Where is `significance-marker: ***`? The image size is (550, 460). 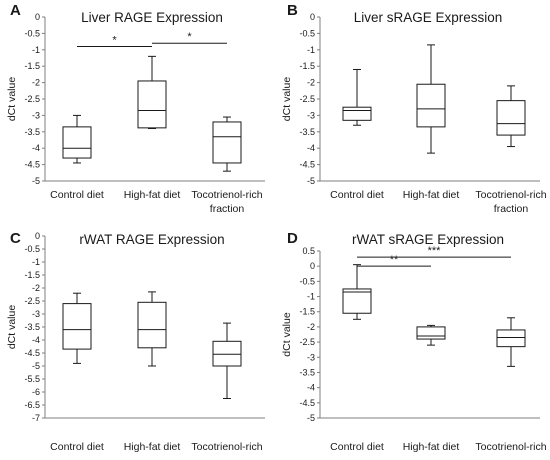 significance-marker: *** is located at coordinates (435, 251).